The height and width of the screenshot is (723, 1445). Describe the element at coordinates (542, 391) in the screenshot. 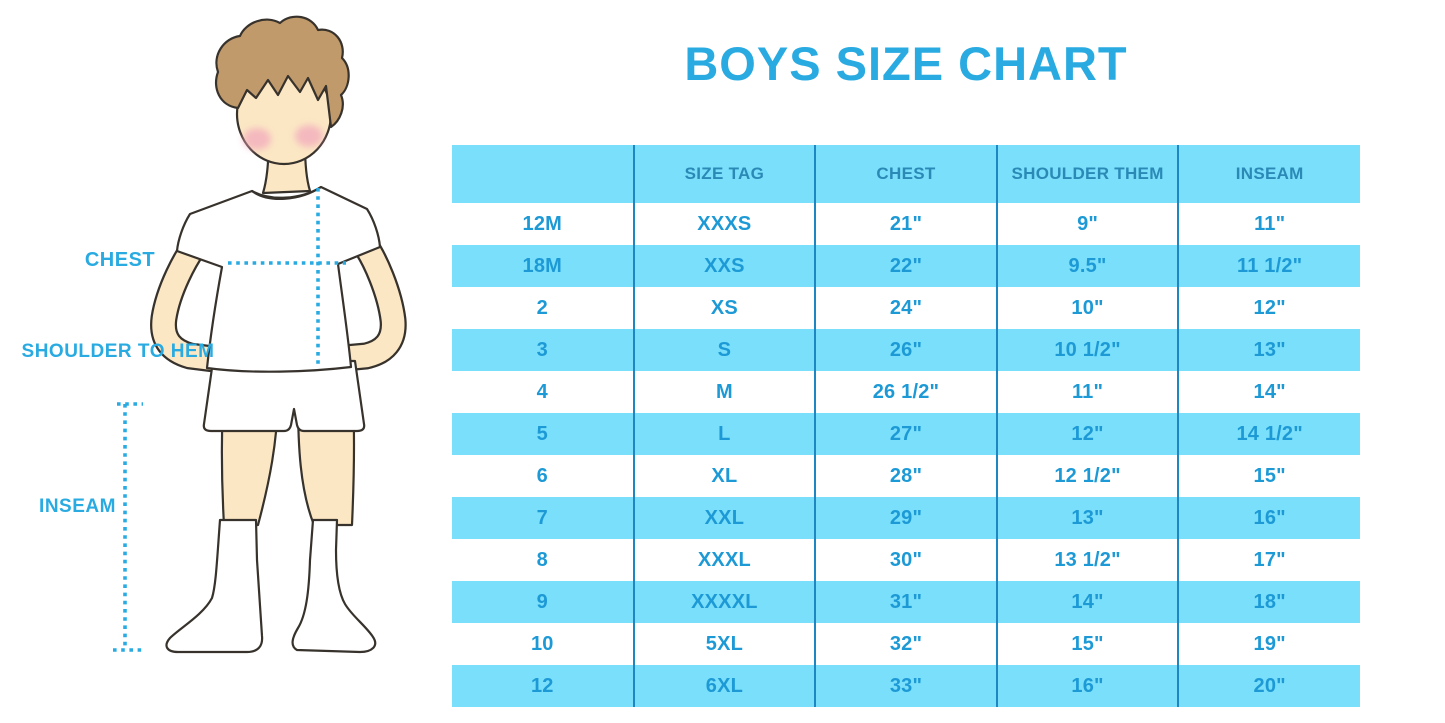

I see `table-cell: 4` at that location.